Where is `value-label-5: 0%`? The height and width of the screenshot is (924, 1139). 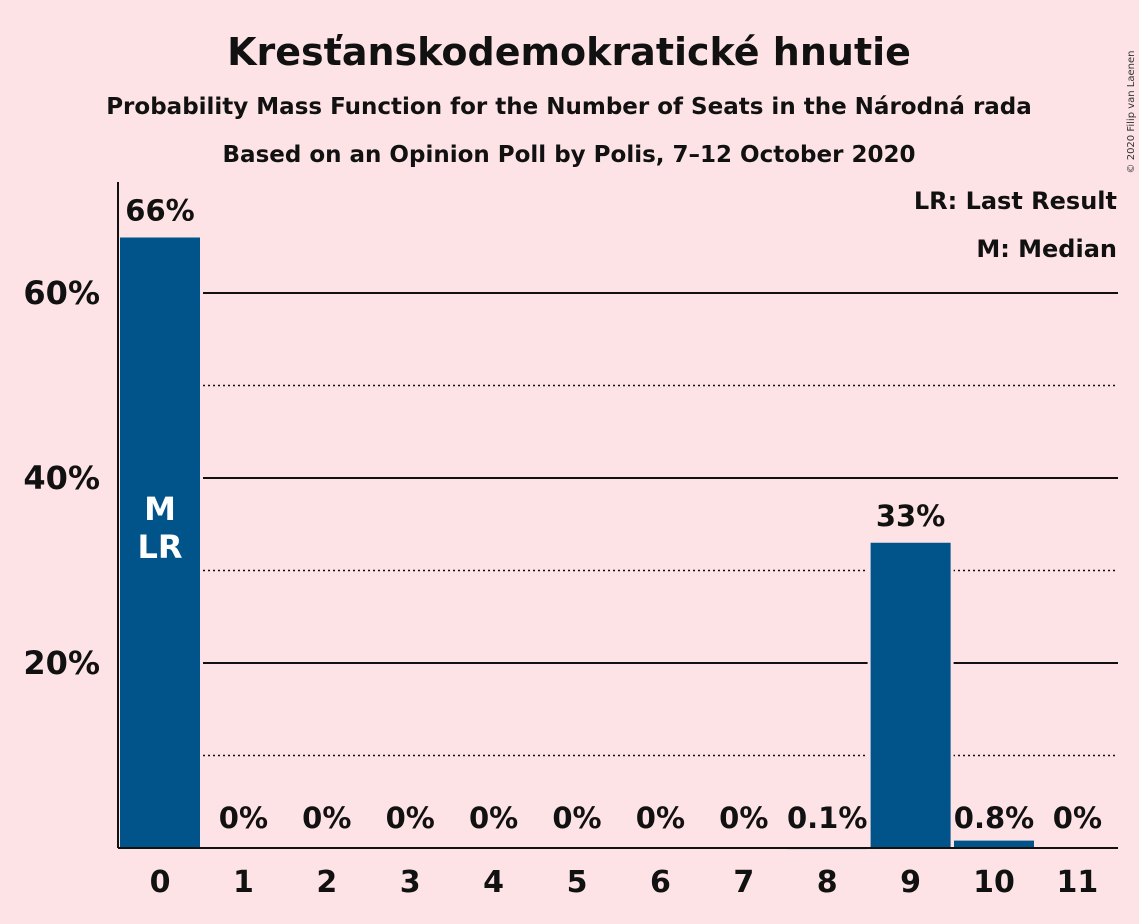
value-label-5: 0% is located at coordinates (576, 818).